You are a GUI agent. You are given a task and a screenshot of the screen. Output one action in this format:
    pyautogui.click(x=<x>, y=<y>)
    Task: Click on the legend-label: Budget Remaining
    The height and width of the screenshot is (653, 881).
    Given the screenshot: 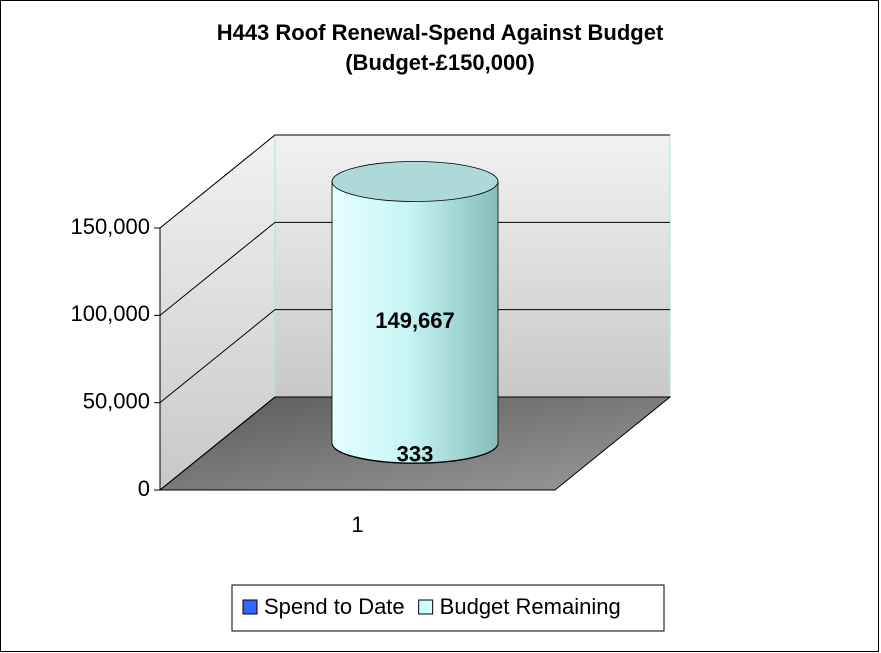 What is the action you would take?
    pyautogui.click(x=530, y=606)
    